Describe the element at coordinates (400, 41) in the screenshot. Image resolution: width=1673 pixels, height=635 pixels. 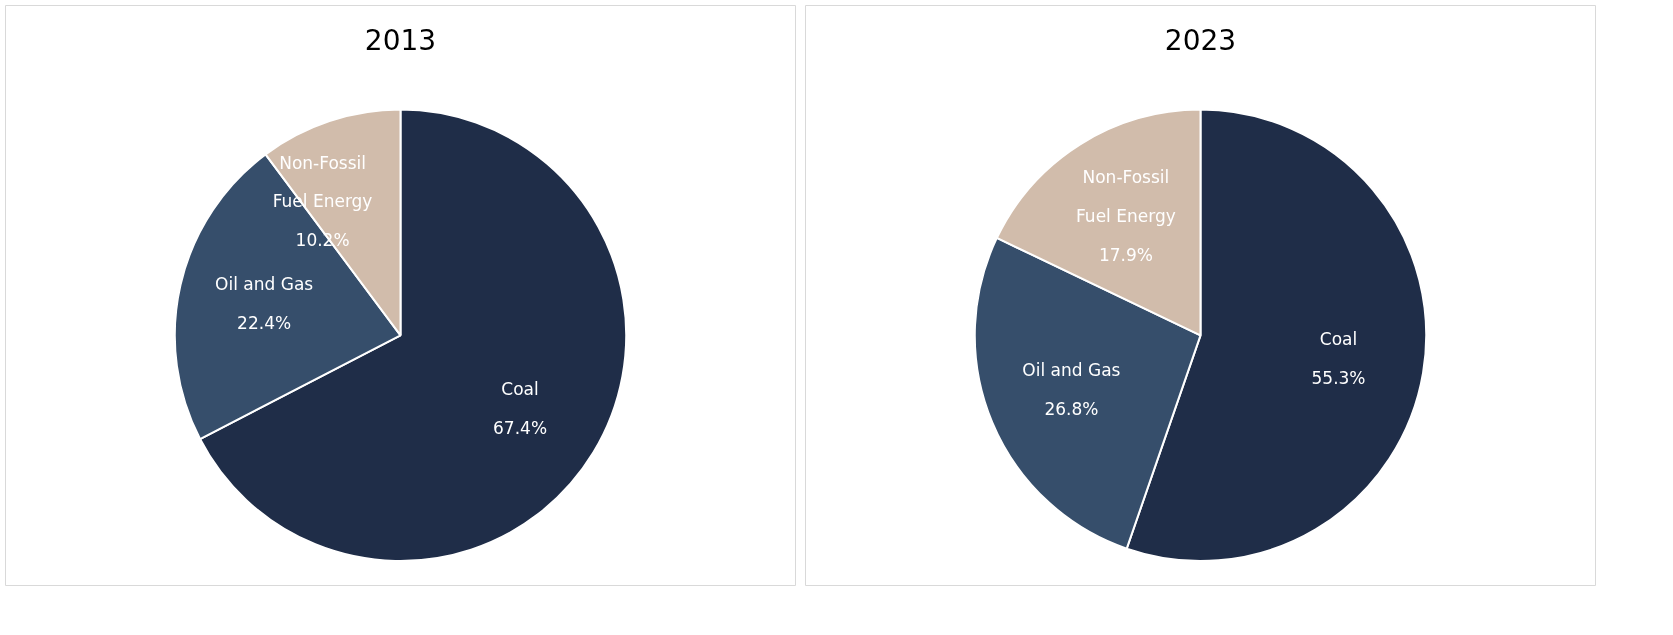
I see `chart-title: 2013` at that location.